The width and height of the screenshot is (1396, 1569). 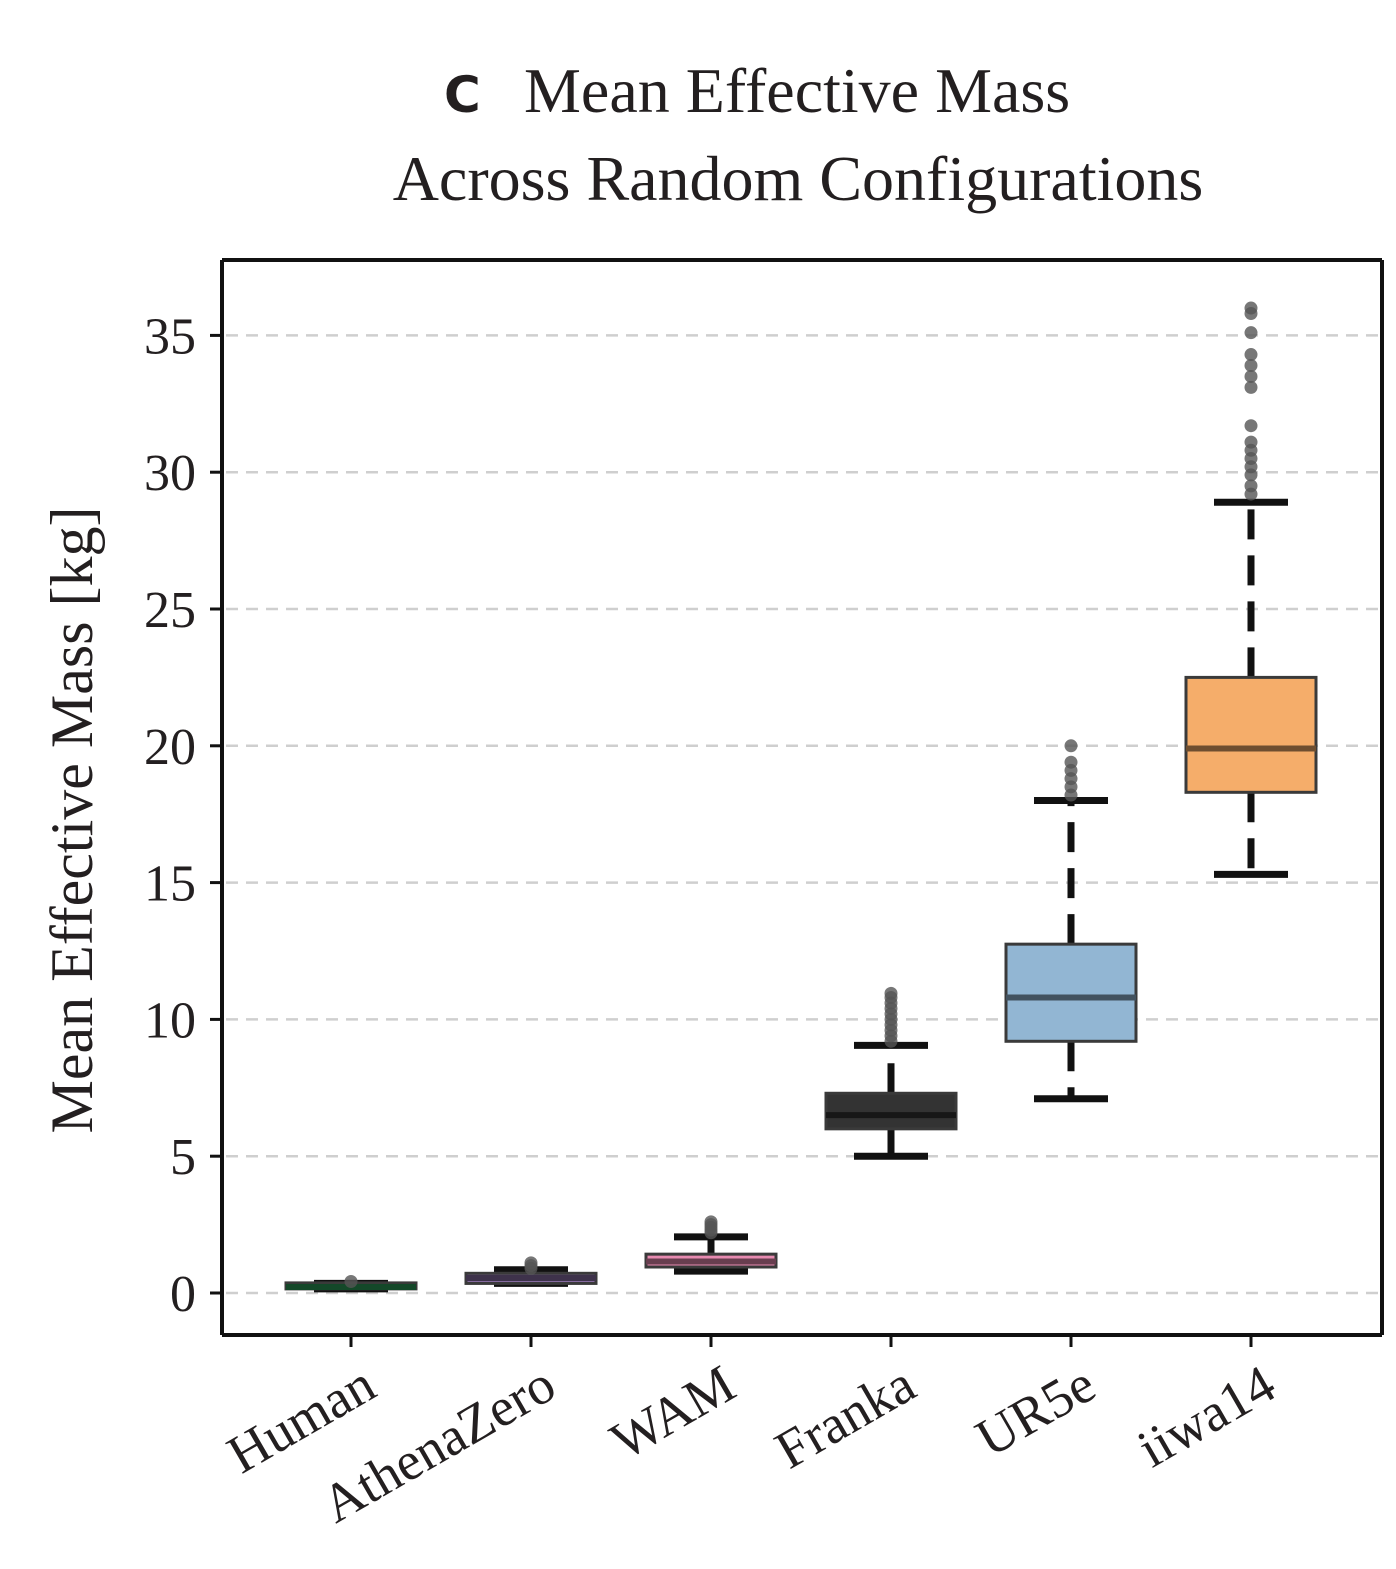 I want to click on x-tick-label-iiwa14: iiwa14, so click(x=1206, y=1415).